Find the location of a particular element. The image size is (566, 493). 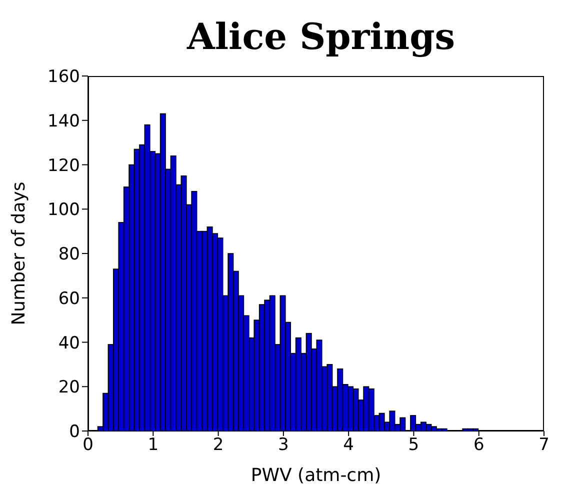

x-tick-label: 7 is located at coordinates (544, 445).